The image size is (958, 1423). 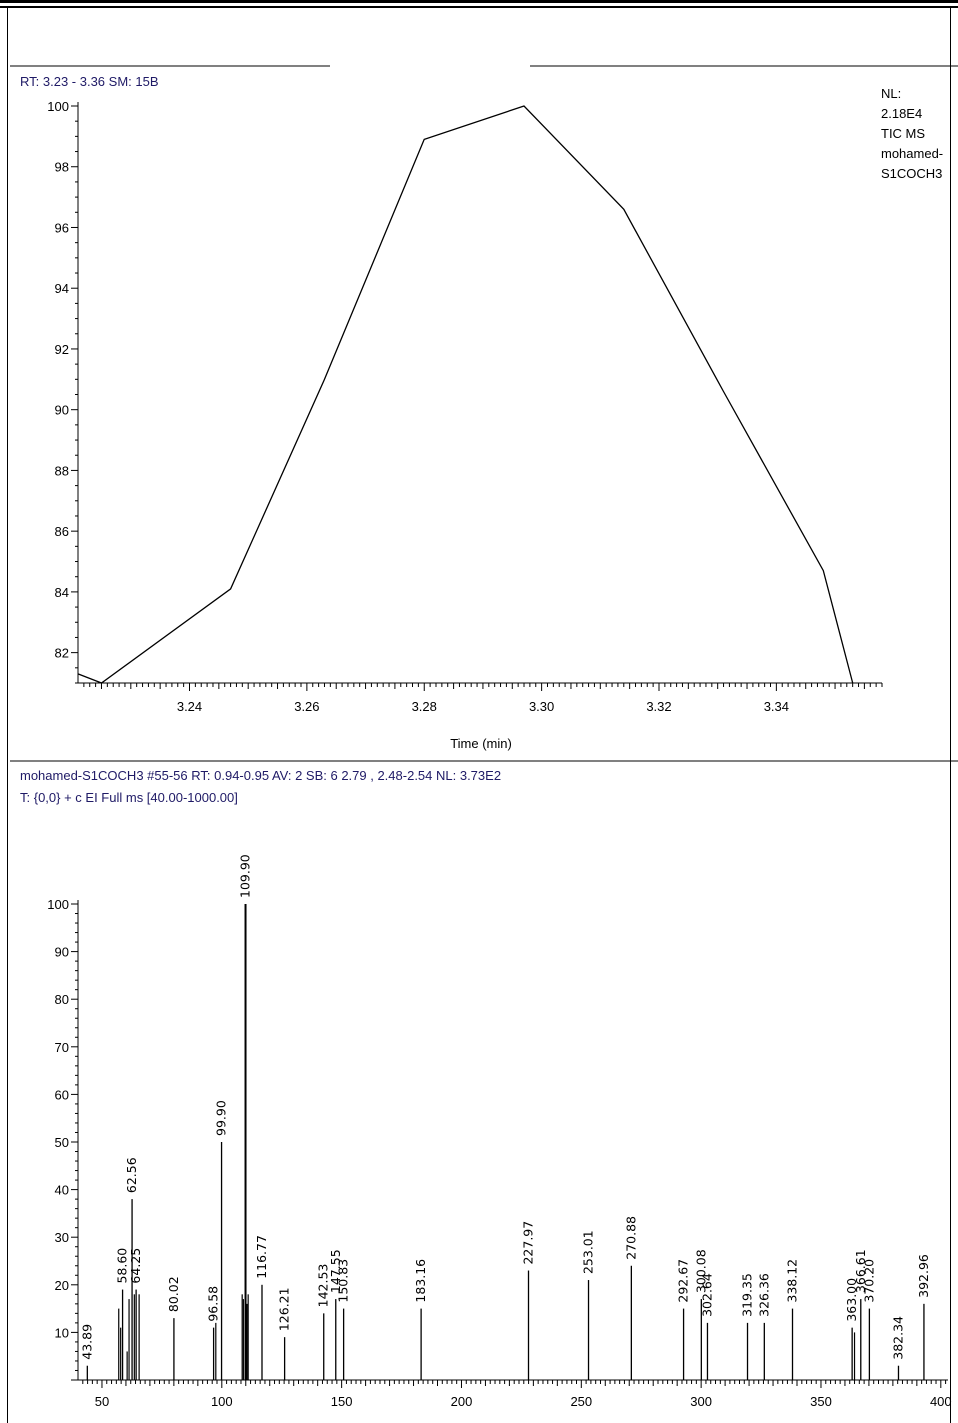 I want to click on spectrum-y-tick-label: 40, so click(x=62, y=1190).